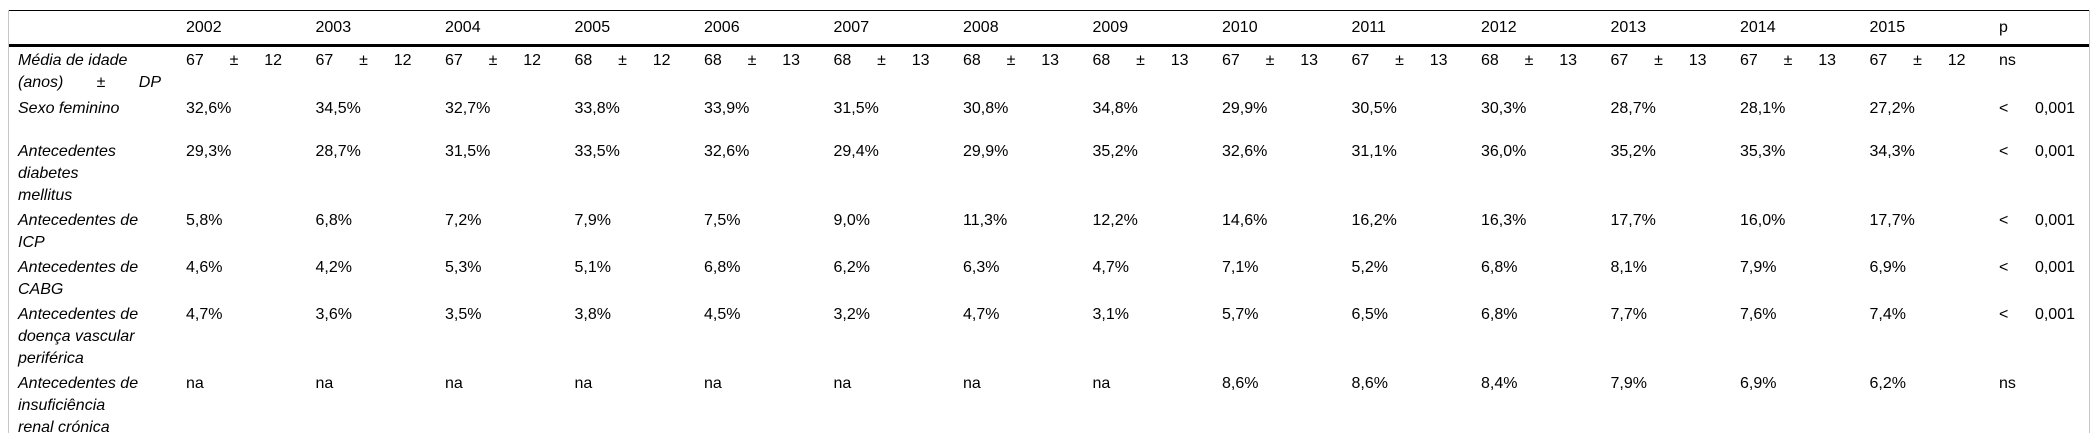 This screenshot has width=2098, height=433. I want to click on cell: 16,0%, so click(1763, 220).